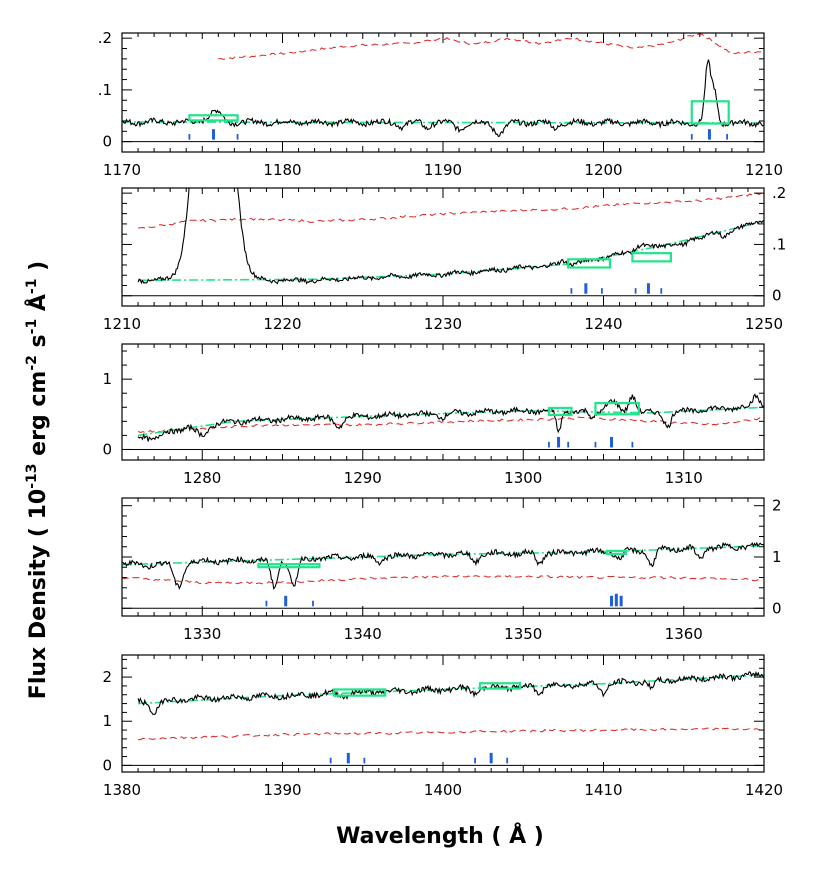 The height and width of the screenshot is (894, 830). What do you see at coordinates (282, 790) in the screenshot?
I see `x-tick-label: 1390` at bounding box center [282, 790].